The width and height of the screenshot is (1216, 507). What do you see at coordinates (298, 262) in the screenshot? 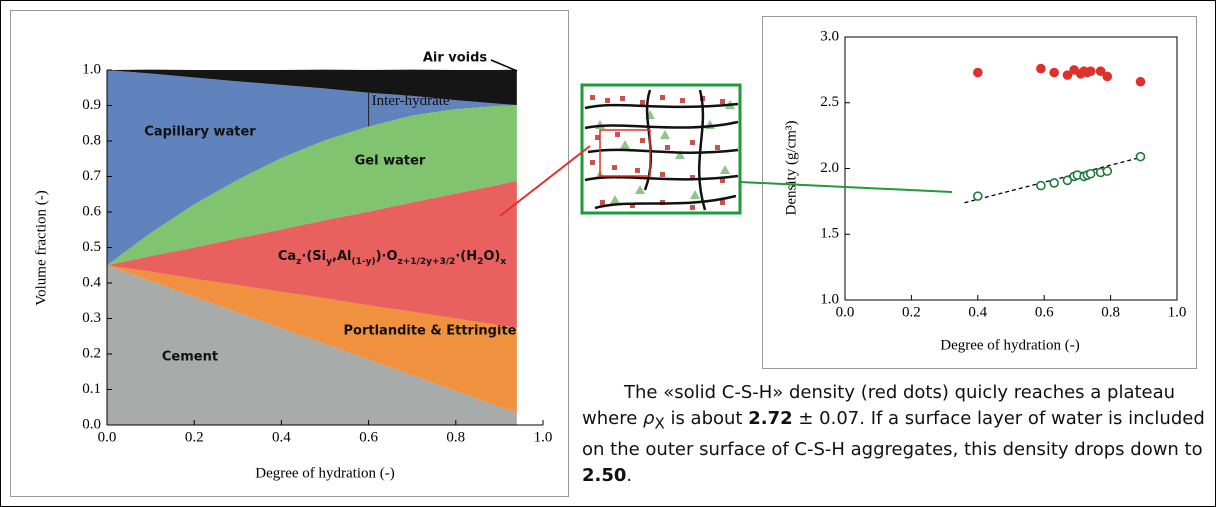
I see `label-subscript: z` at bounding box center [298, 262].